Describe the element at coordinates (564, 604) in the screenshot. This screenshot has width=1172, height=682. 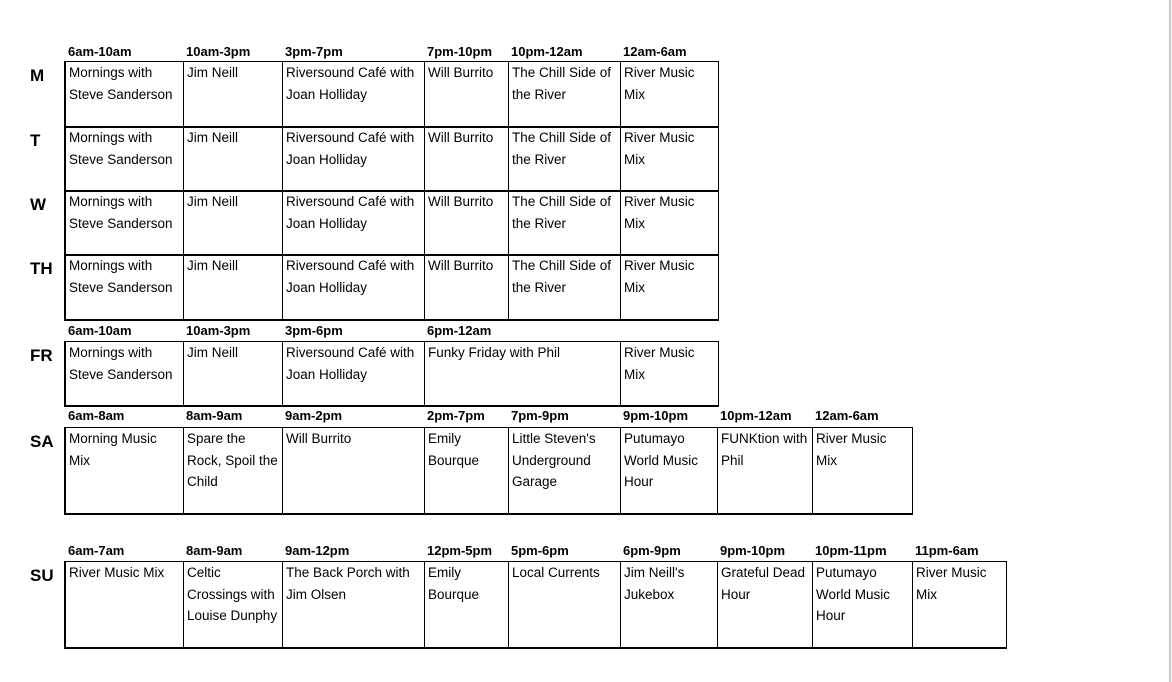
I see `show-cell: Local Currents` at that location.